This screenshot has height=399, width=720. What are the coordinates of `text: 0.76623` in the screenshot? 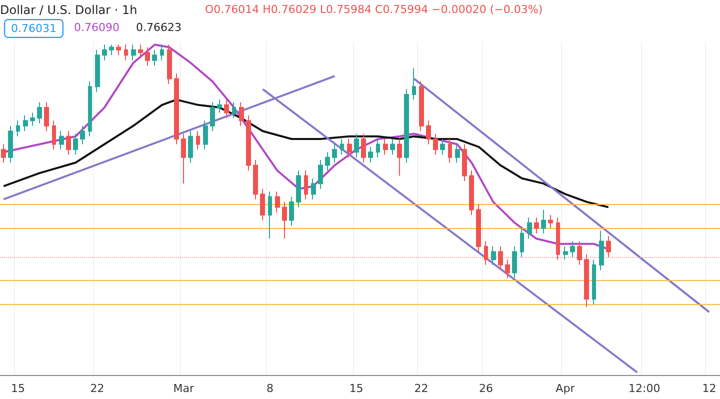 It's located at (159, 27).